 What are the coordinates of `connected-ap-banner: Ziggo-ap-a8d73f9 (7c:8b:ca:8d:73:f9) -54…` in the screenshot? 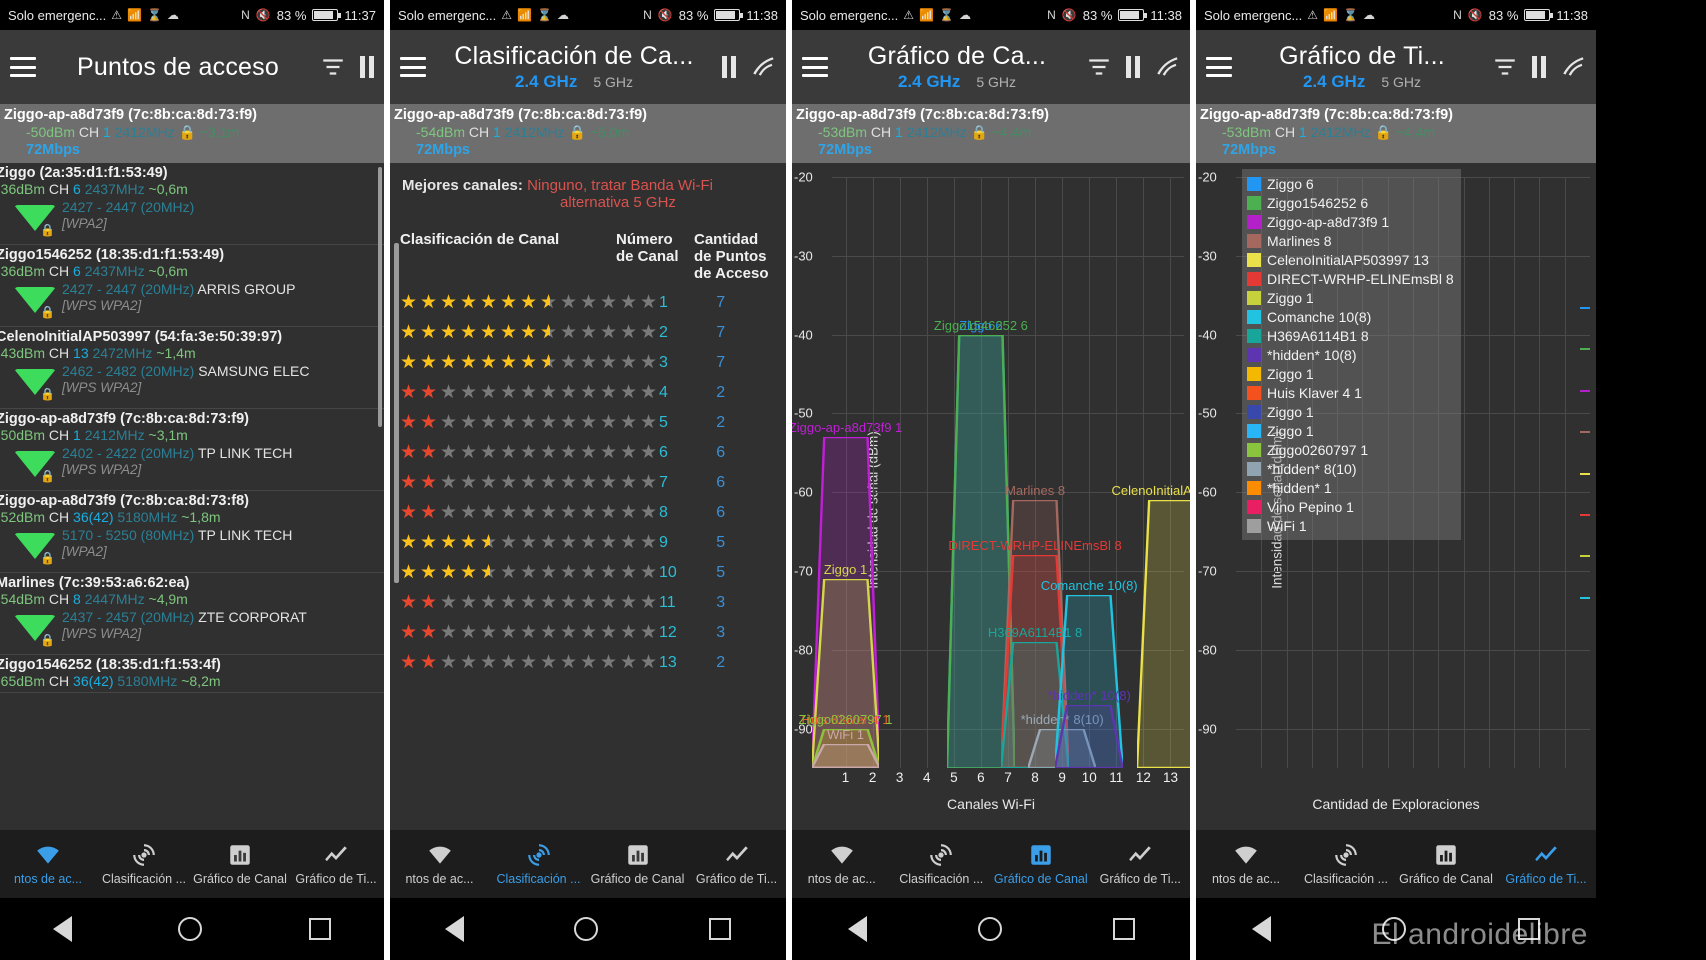 It's located at (588, 133).